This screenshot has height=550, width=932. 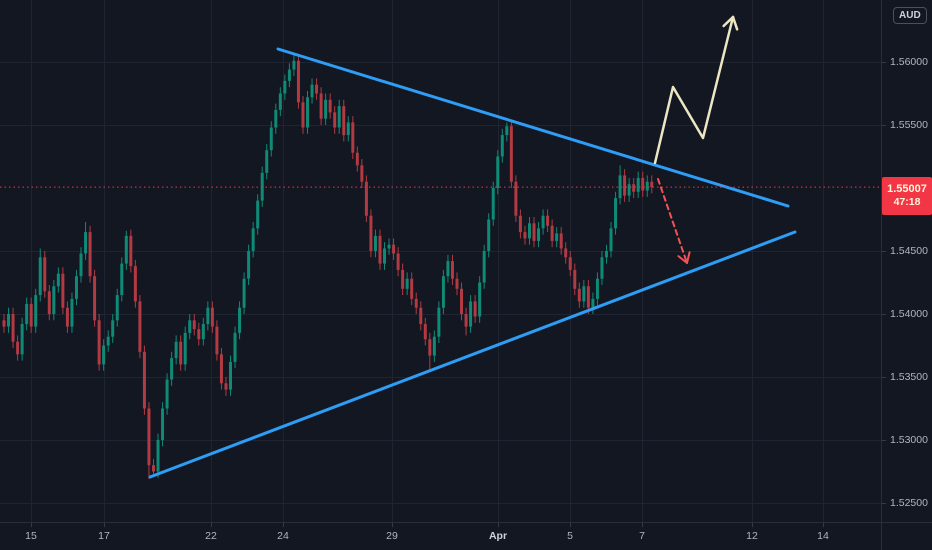 What do you see at coordinates (466, 536) in the screenshot?
I see `time-axis: 15 17 22 24 29 Apr 5 7 12 14` at bounding box center [466, 536].